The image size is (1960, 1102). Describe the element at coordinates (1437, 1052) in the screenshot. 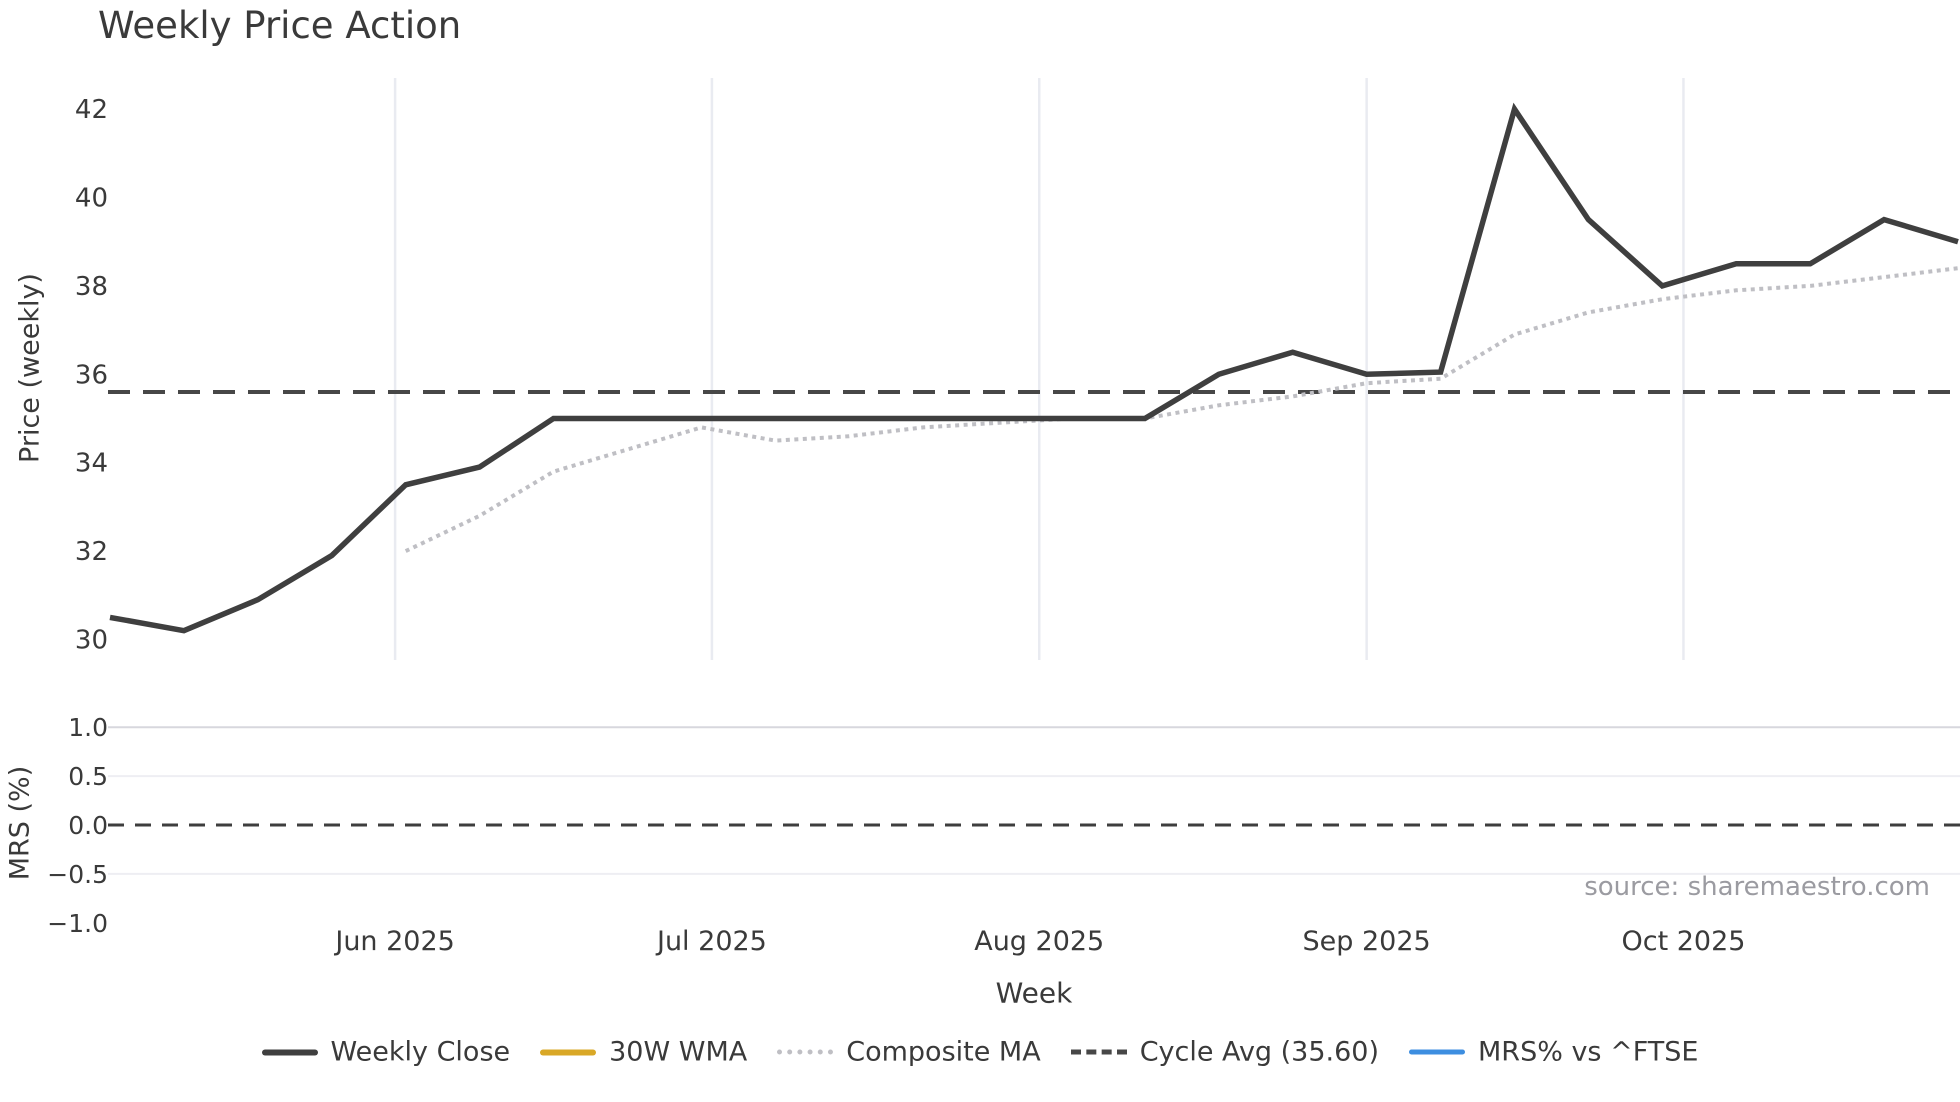

I see `mrs-swatch-icon` at that location.